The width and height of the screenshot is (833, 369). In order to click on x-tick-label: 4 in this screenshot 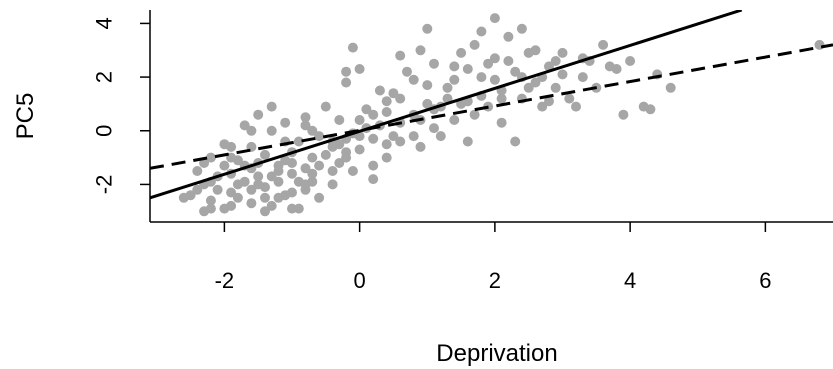, I will do `click(630, 280)`.